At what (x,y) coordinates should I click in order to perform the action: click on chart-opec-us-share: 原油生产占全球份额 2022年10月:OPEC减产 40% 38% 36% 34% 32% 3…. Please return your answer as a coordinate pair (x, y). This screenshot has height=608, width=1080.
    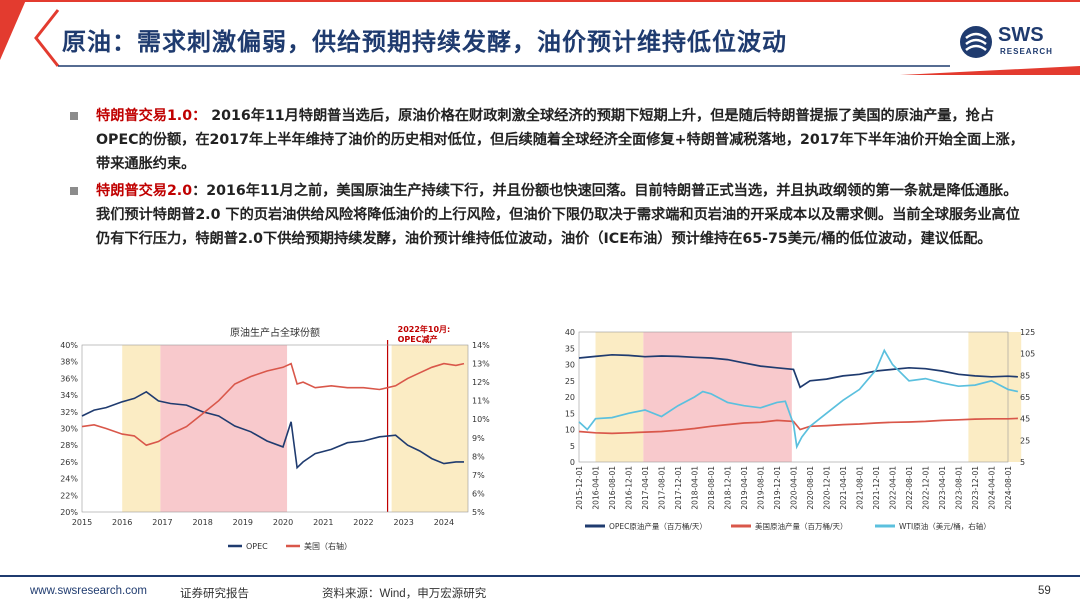
    Looking at the image, I should click on (275, 437).